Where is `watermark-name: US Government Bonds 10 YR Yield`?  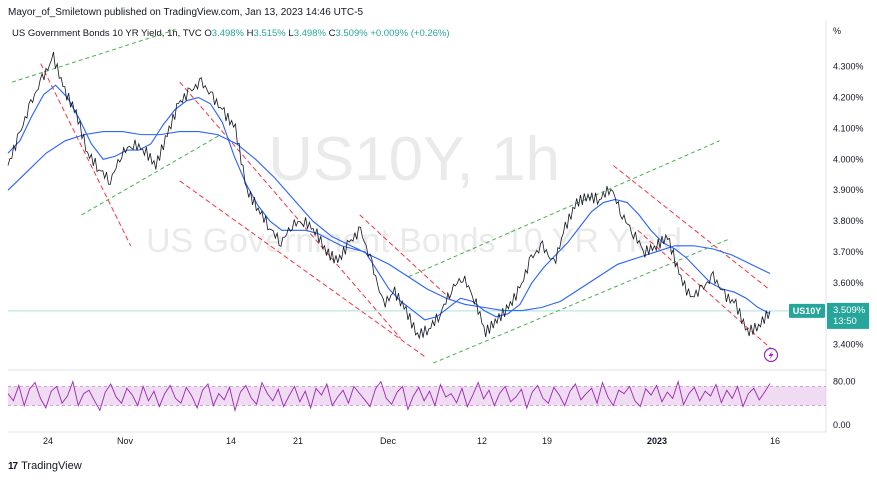
watermark-name: US Government Bonds 10 YR Yield is located at coordinates (414, 241).